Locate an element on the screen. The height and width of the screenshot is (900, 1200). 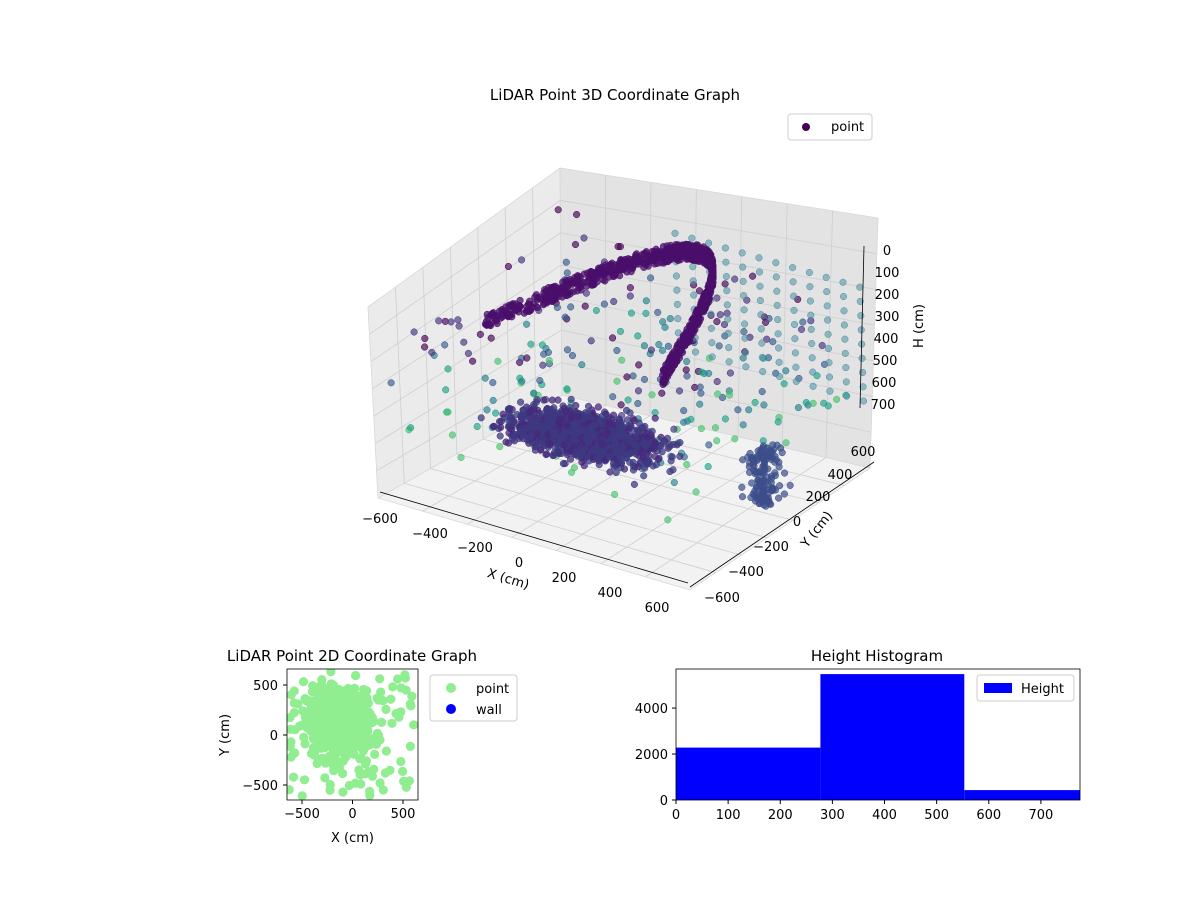
scatter3d-xtick-label: 600 is located at coordinates (657, 608).